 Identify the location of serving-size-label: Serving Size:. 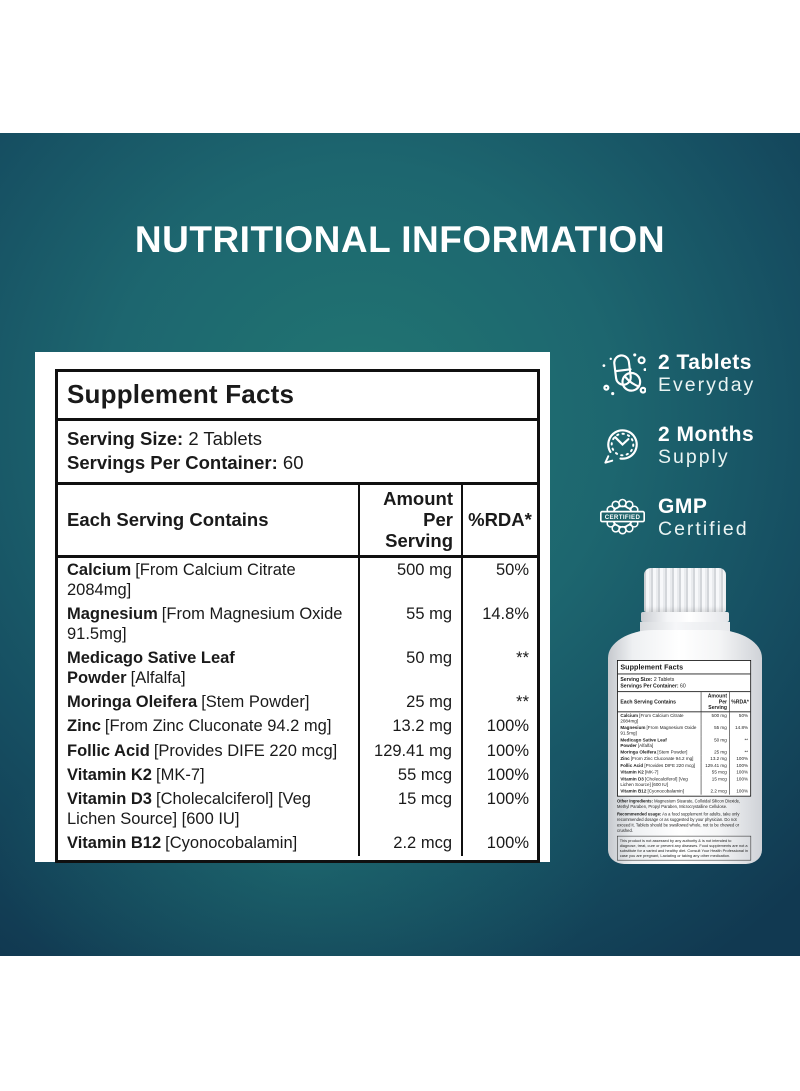
(125, 438).